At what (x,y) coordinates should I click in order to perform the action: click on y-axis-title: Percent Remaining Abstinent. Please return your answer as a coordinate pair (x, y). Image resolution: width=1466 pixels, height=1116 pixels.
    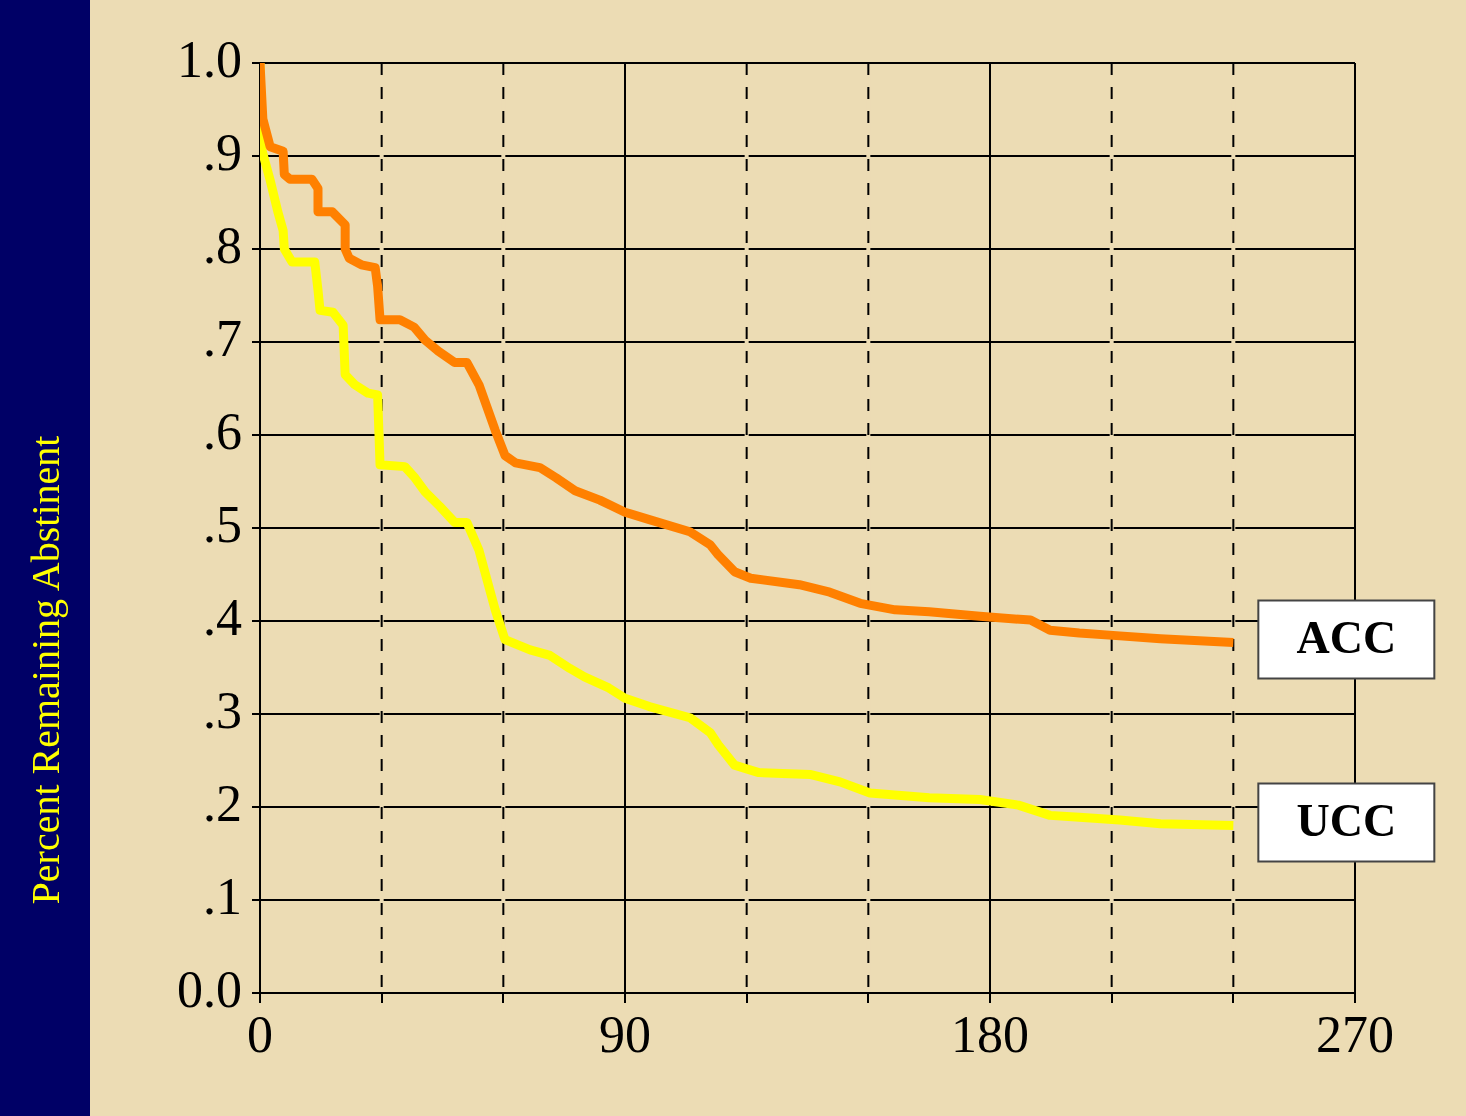
    Looking at the image, I should click on (45, 670).